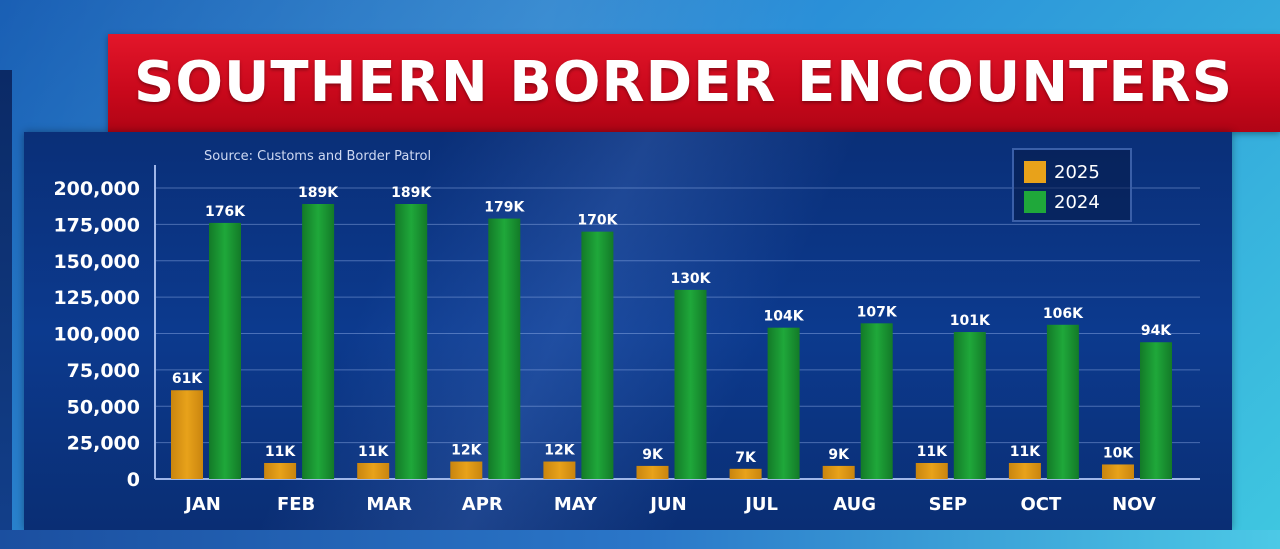 This screenshot has height=549, width=1280. I want to click on legend-swatch-2024, so click(1035, 202).